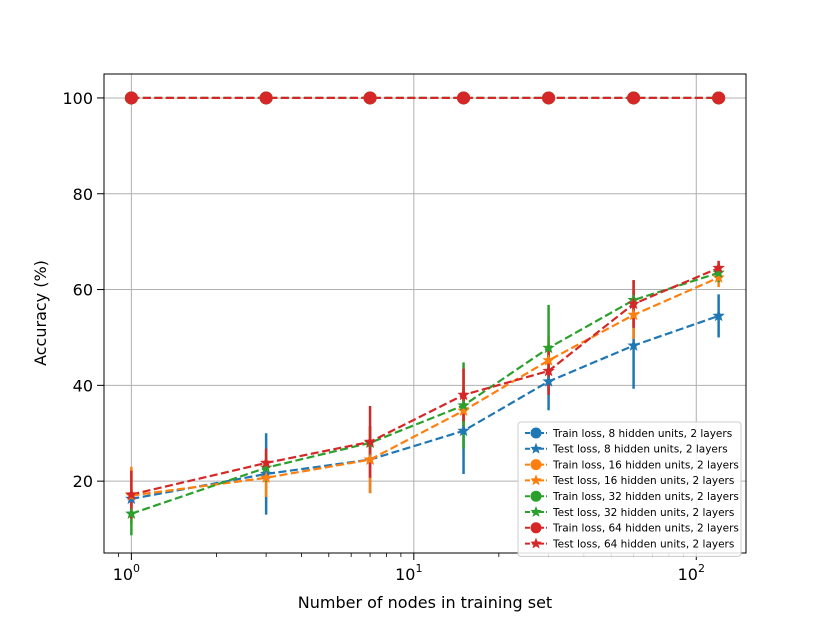 This screenshot has width=830, height=627. Describe the element at coordinates (418, 568) in the screenshot. I see `x-tick-exponent: 1` at that location.